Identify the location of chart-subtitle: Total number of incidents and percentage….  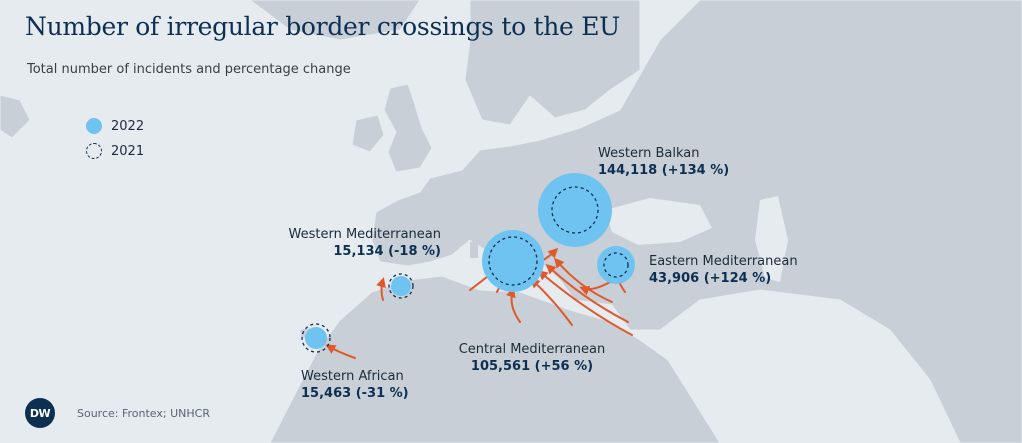
(189, 69).